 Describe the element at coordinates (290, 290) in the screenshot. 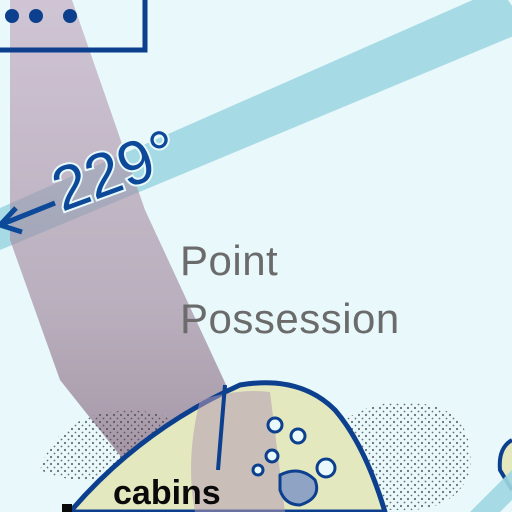

I see `place-name-label: Point Possession` at that location.